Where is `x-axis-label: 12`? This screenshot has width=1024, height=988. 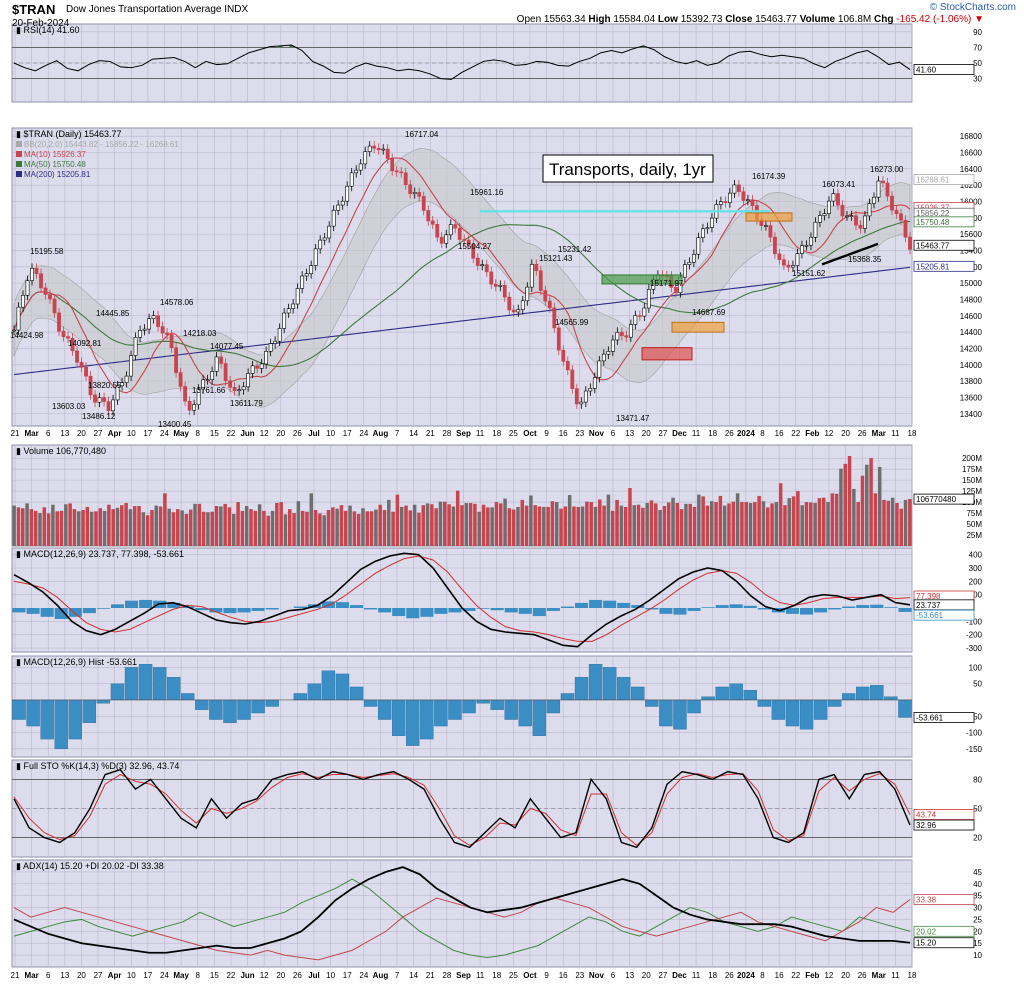 x-axis-label: 12 is located at coordinates (264, 975).